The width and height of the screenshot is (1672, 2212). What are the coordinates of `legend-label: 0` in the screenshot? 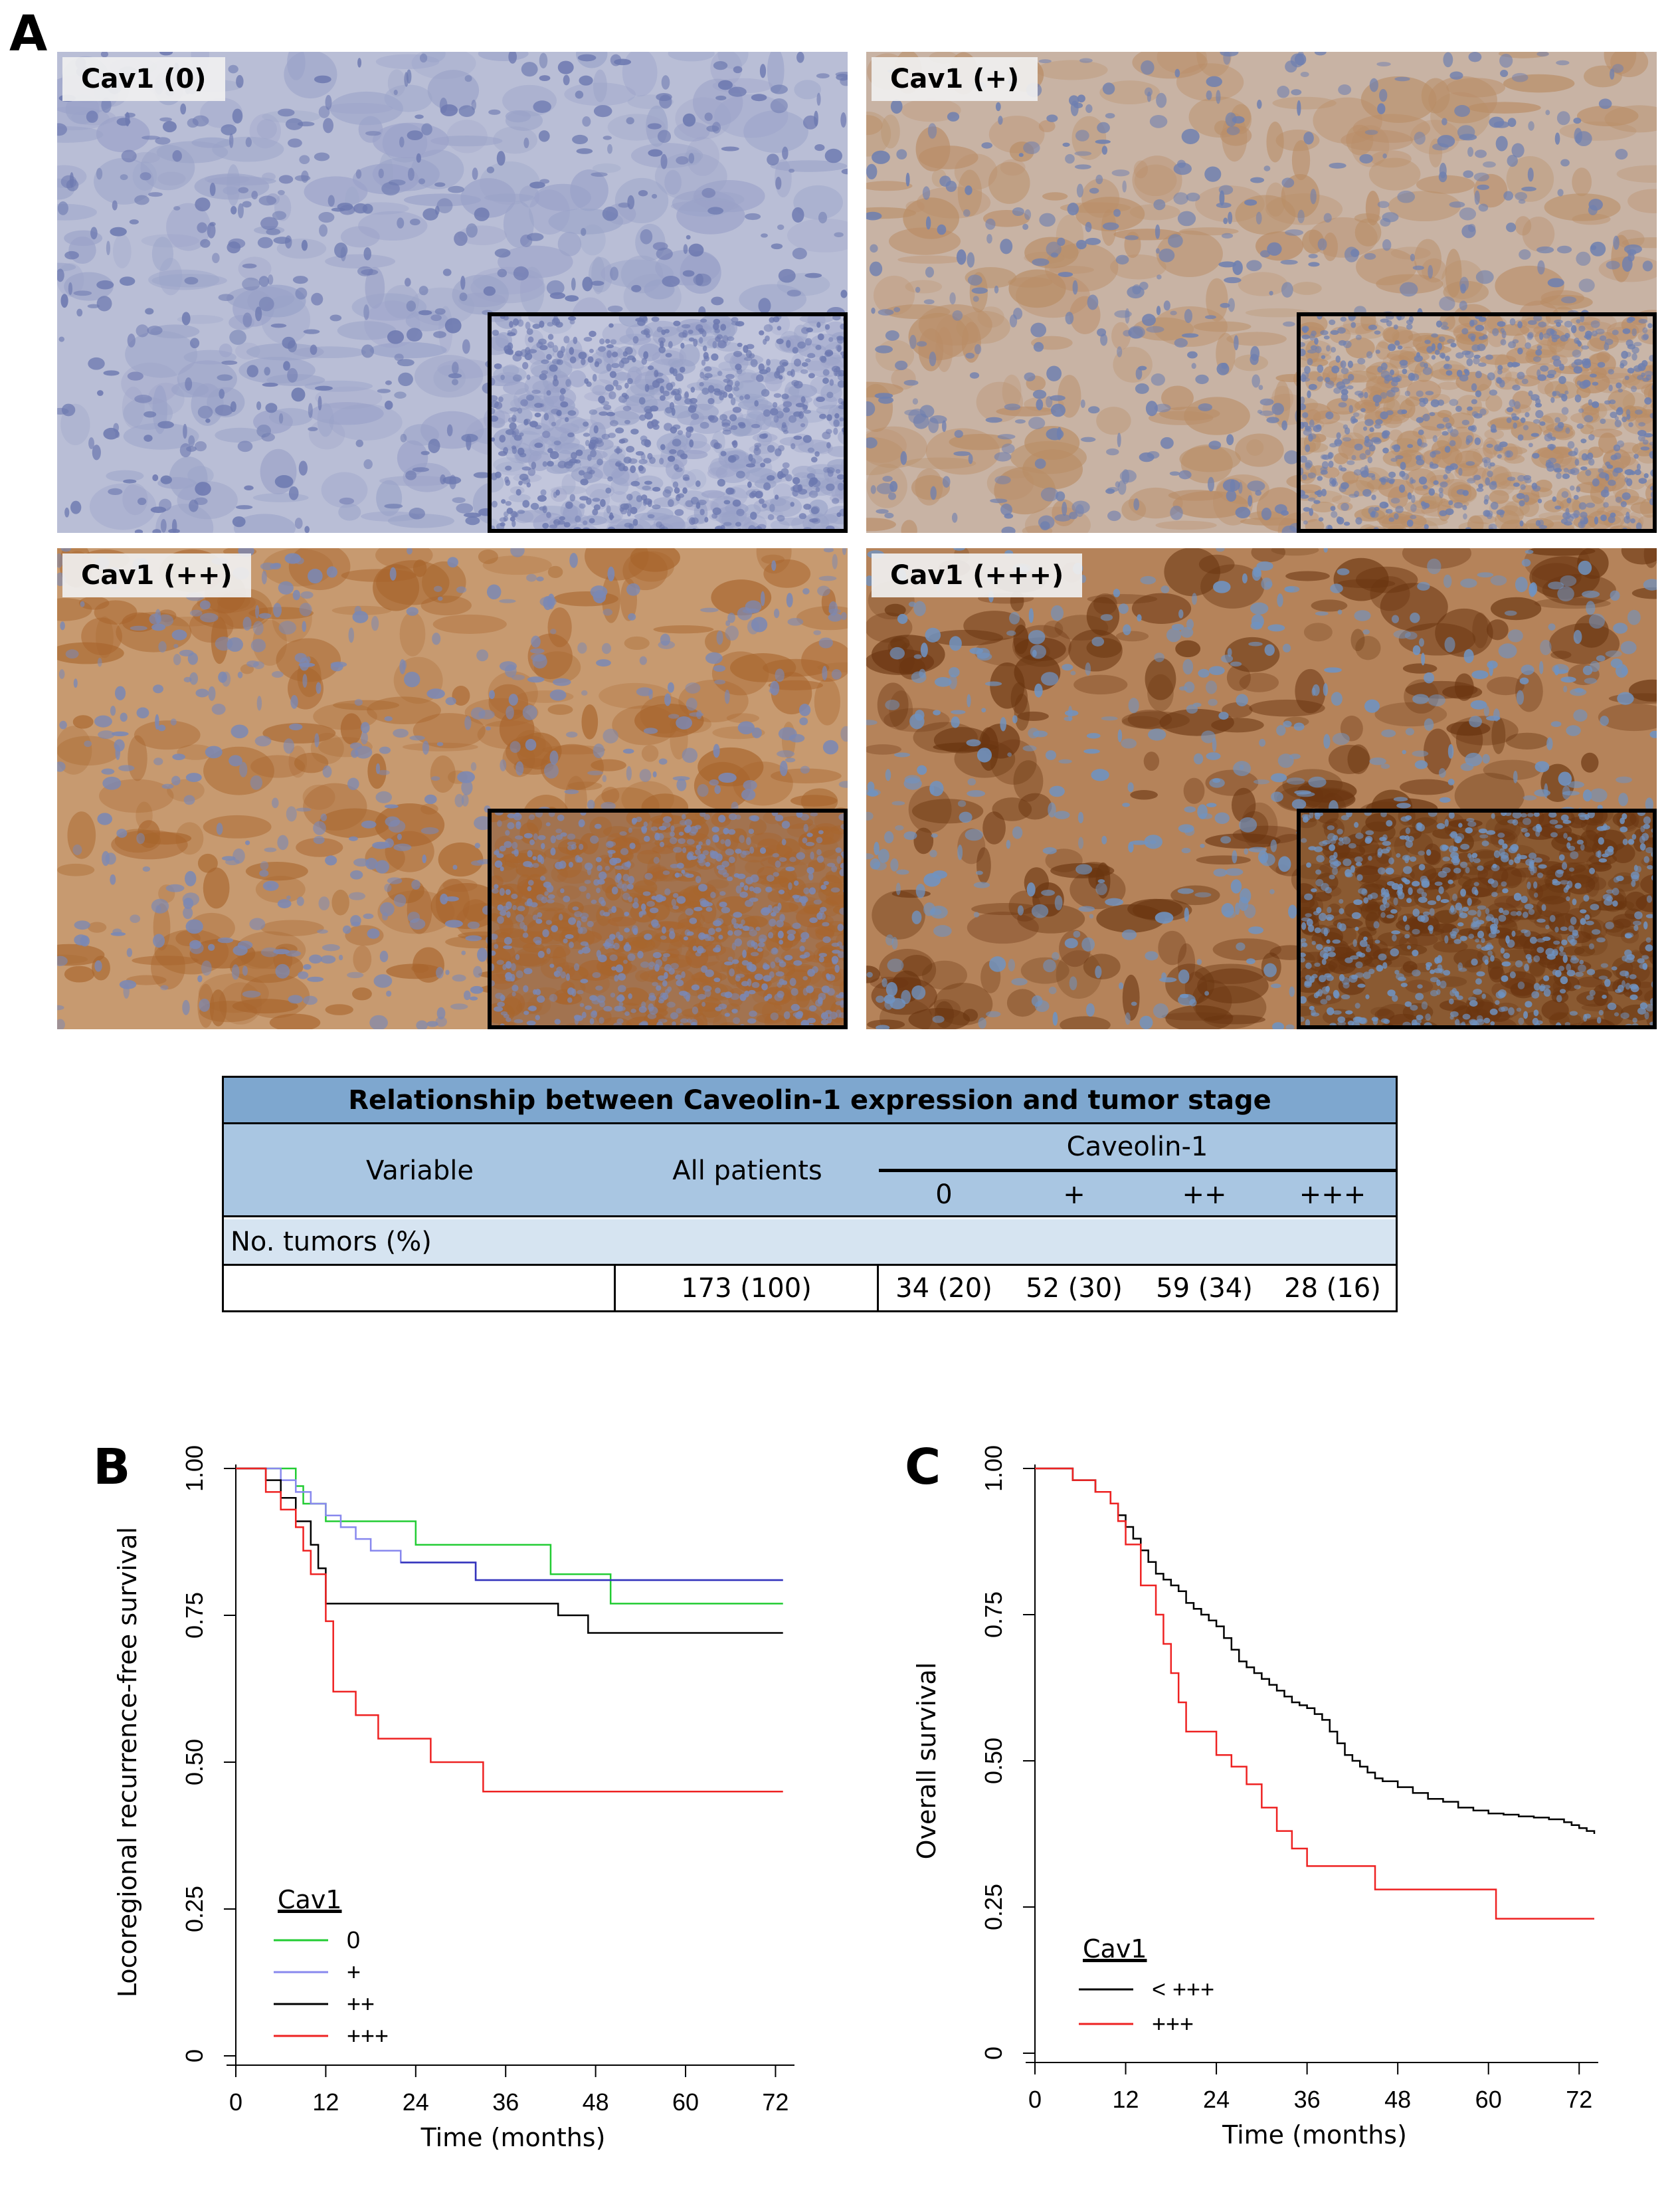 It's located at (353, 1940).